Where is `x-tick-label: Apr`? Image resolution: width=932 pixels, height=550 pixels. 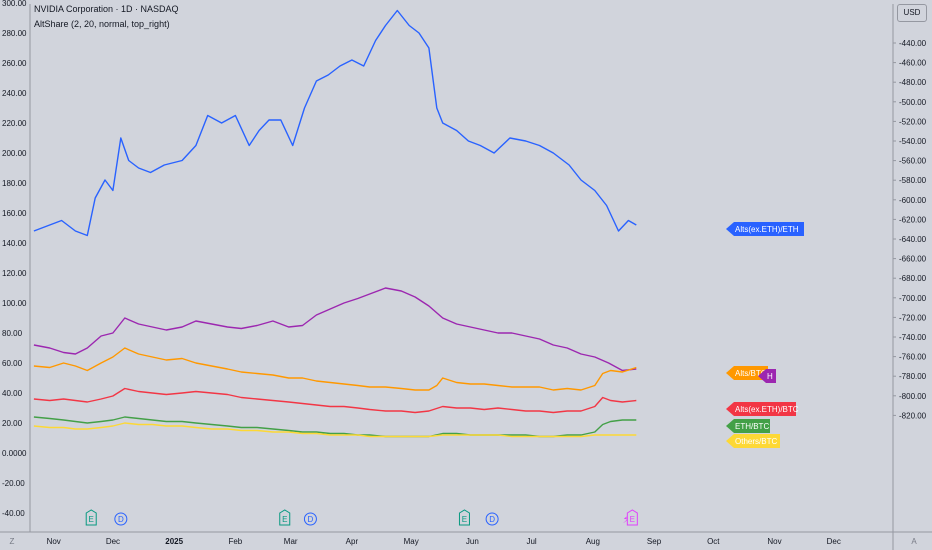
x-tick-label: Apr is located at coordinates (352, 541).